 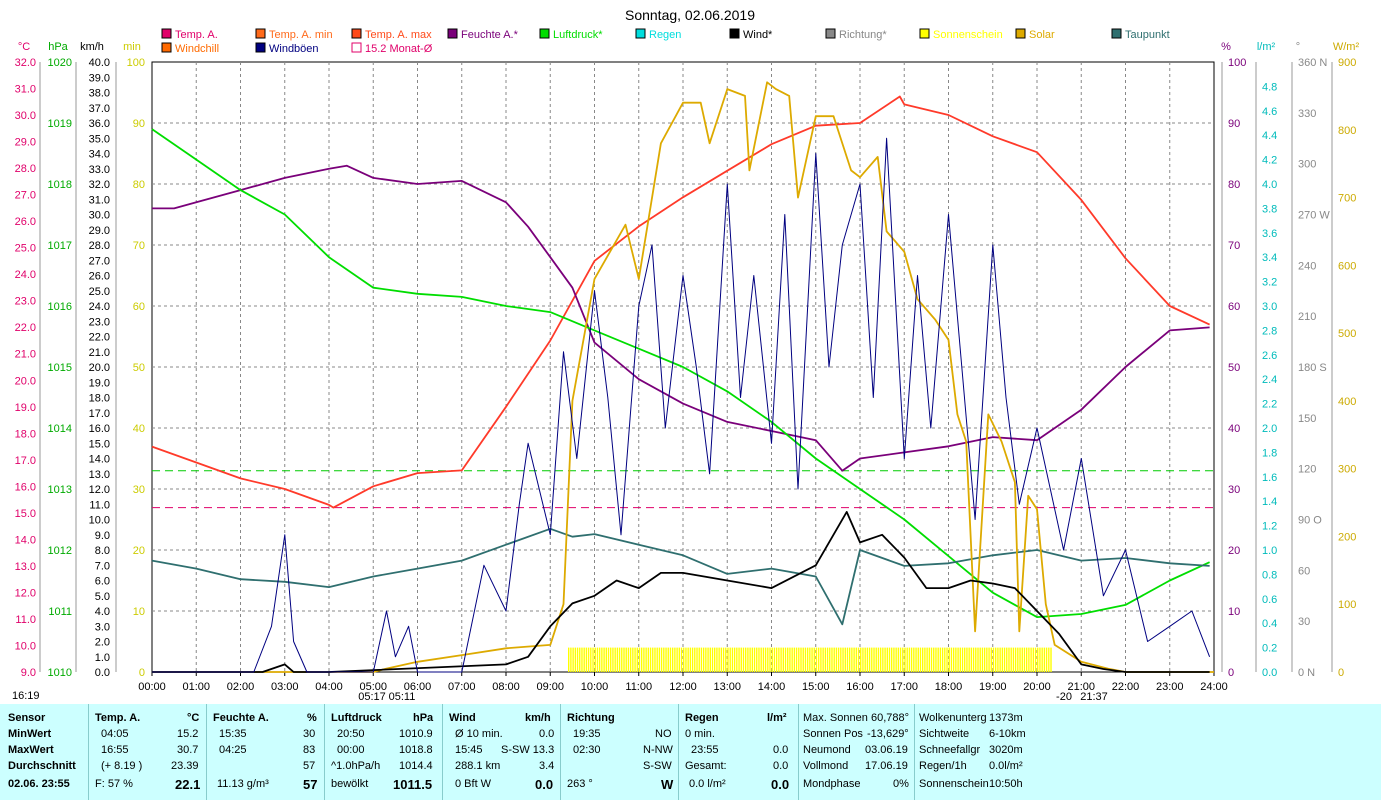 What do you see at coordinates (25, 381) in the screenshot?
I see `temp-tick-label: 20.0` at bounding box center [25, 381].